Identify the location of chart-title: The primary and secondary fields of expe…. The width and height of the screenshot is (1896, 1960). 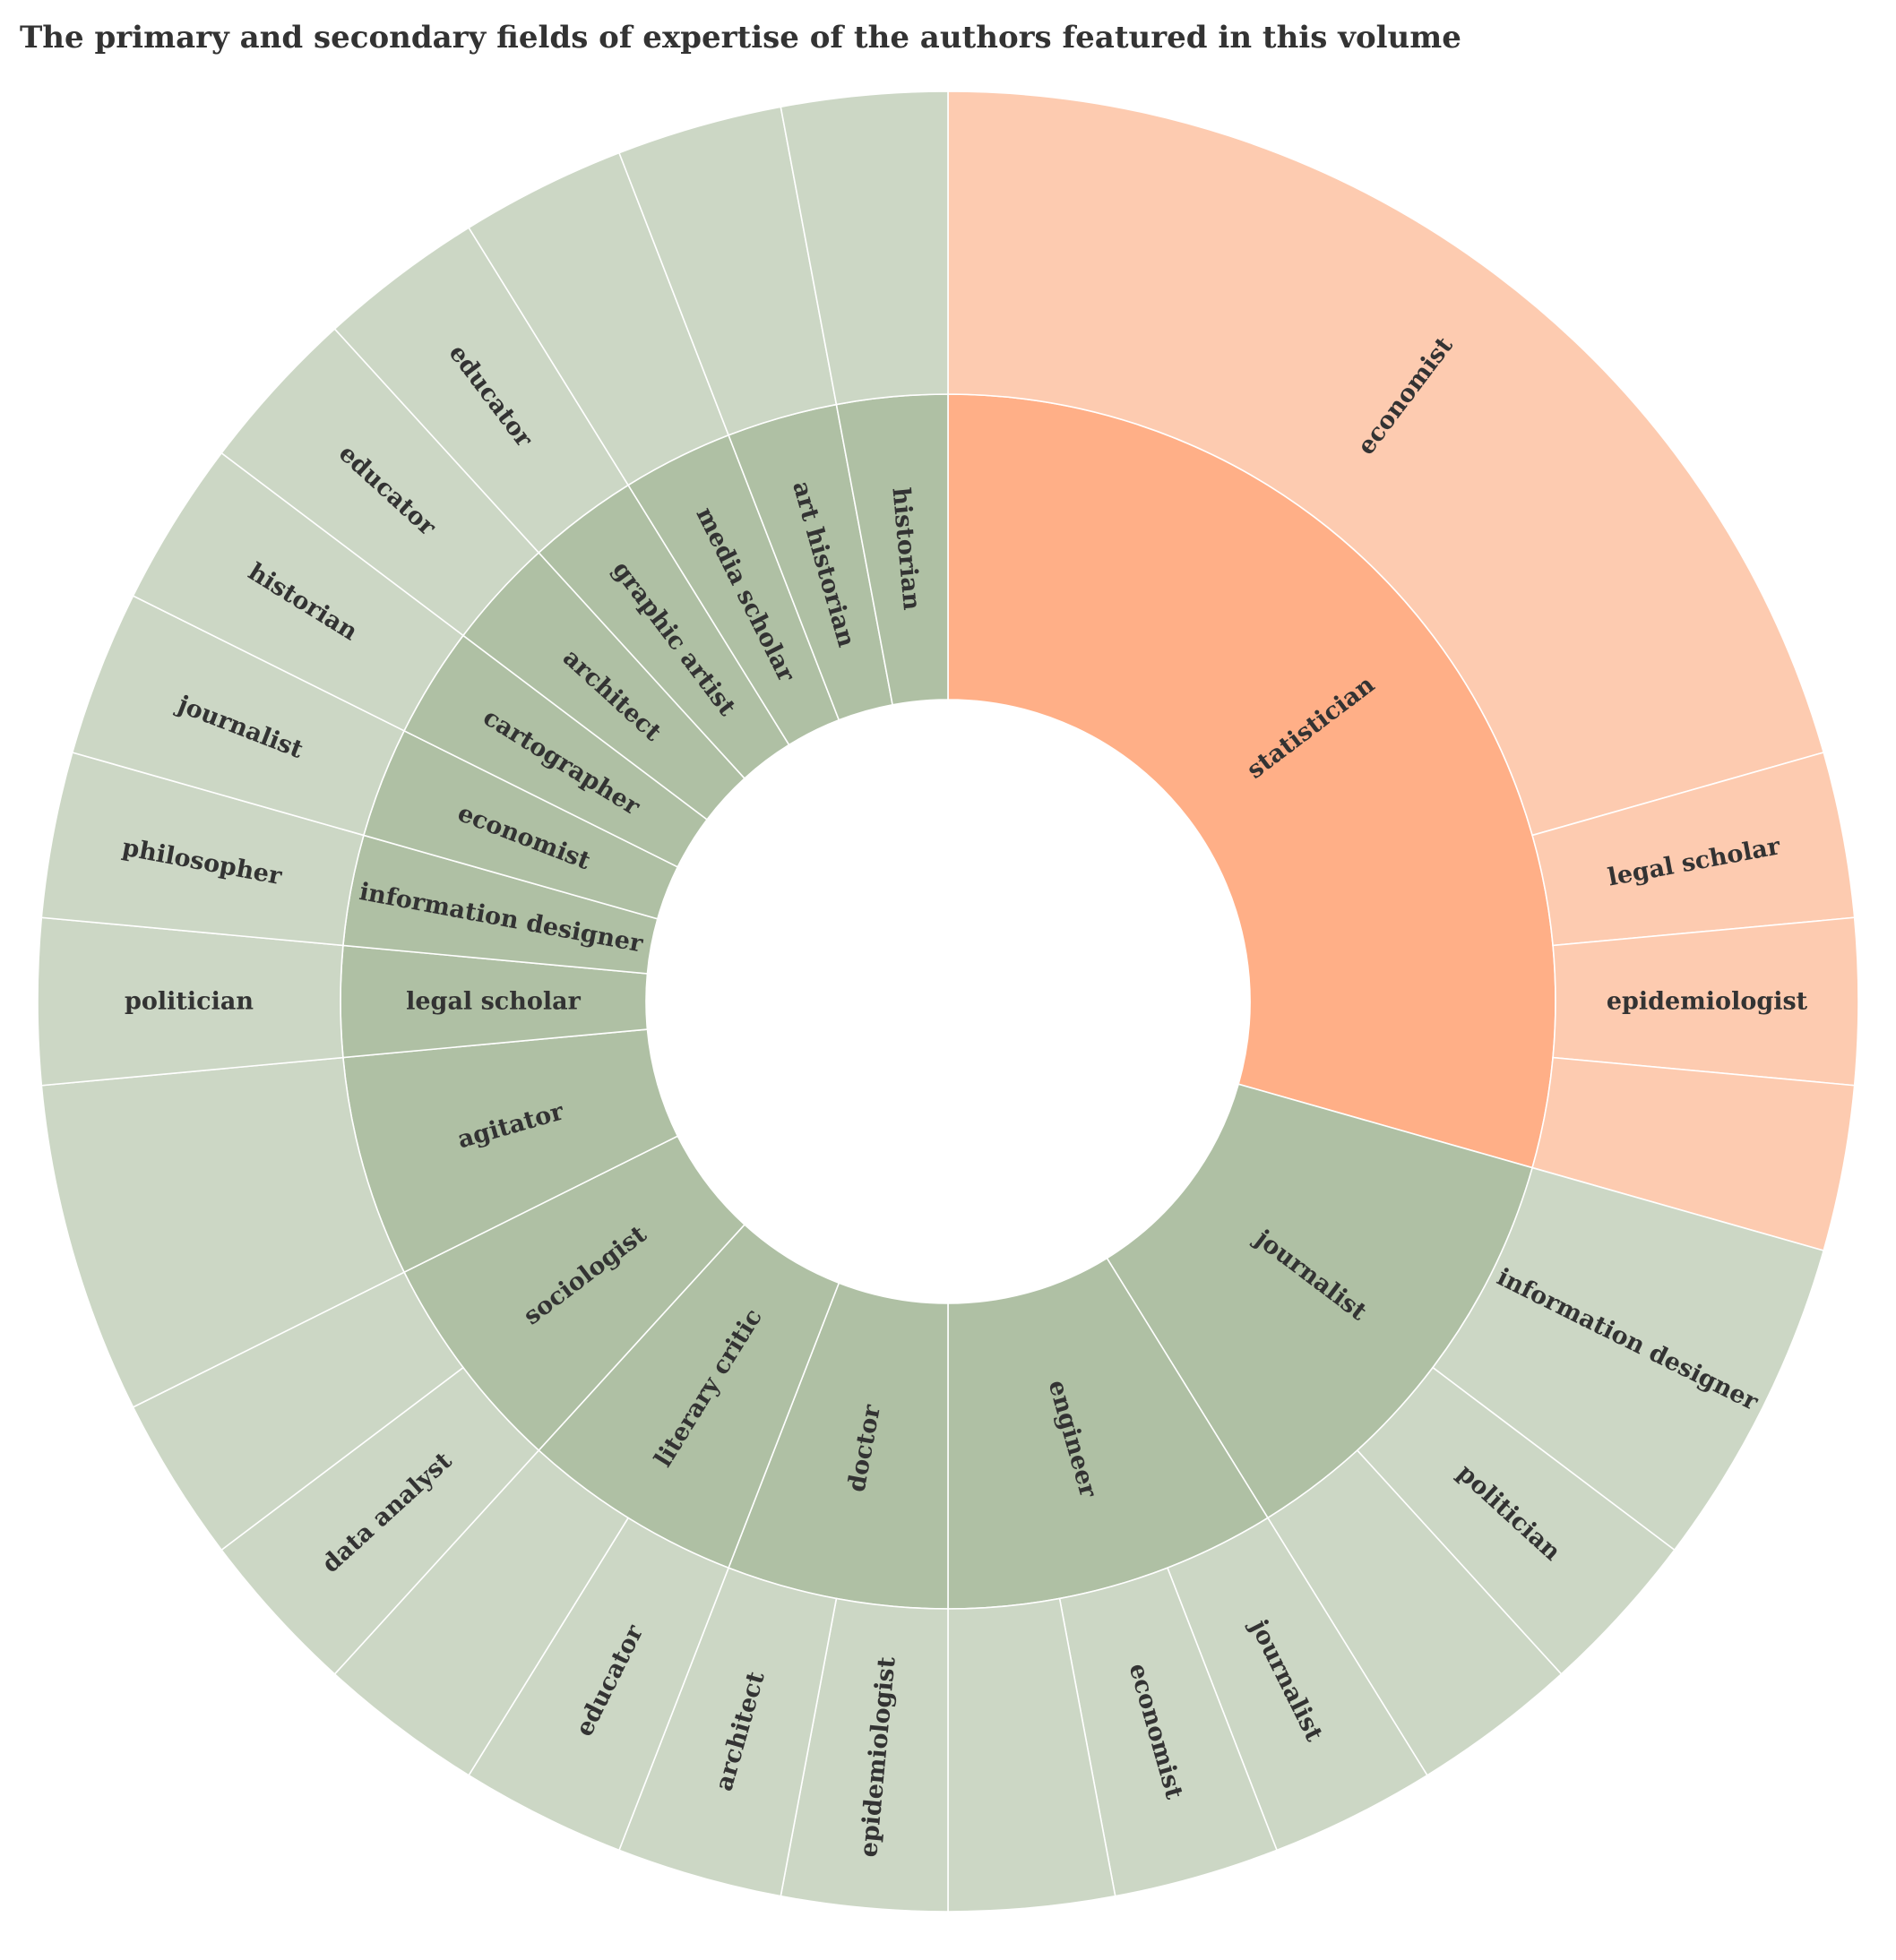
(741, 38).